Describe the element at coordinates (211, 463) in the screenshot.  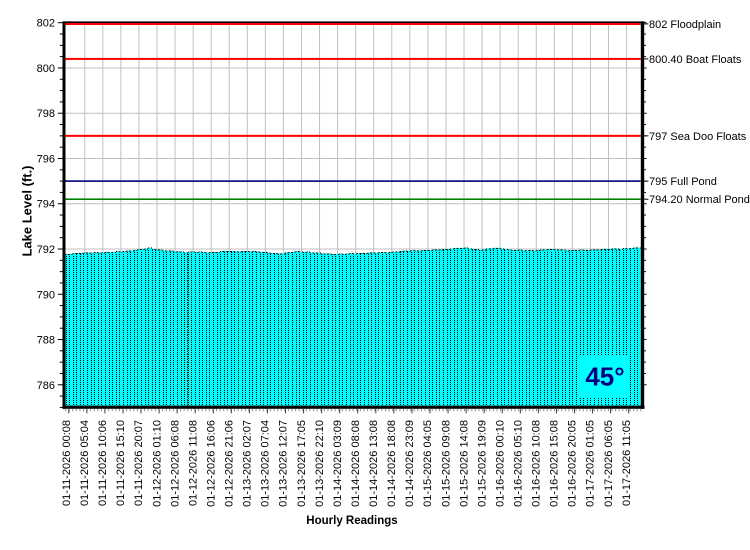
I see `svg-text: 01-12-2026 16:06` at that location.